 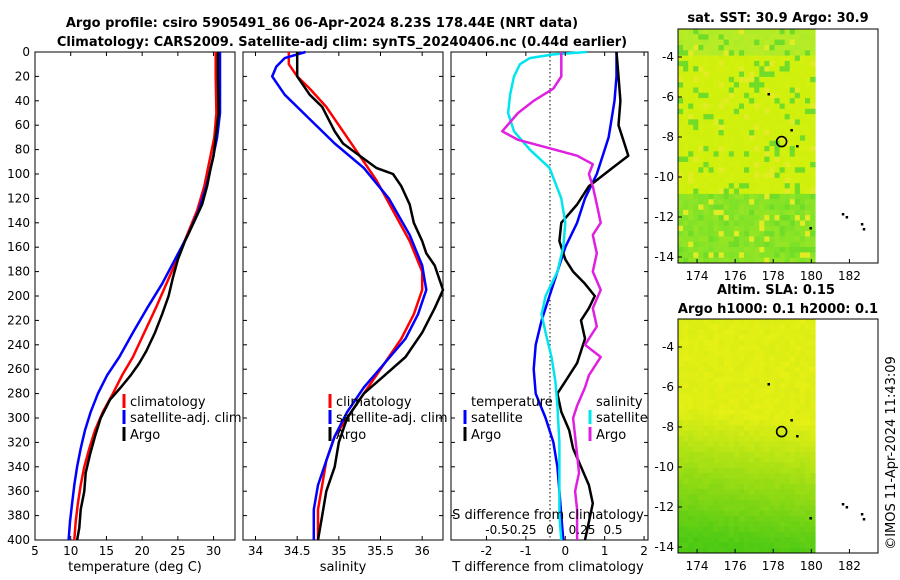 I want to click on s-tick-label: 0.5, so click(x=612, y=530).